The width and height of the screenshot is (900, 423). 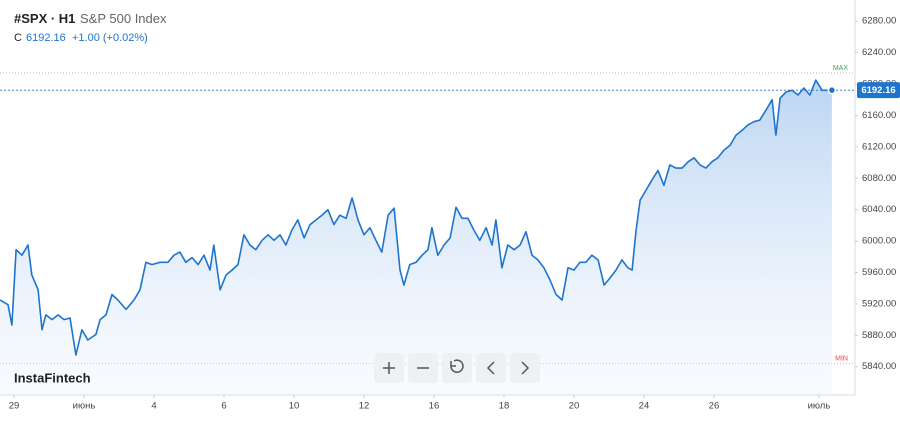 What do you see at coordinates (389, 368) in the screenshot?
I see `plus-icon` at bounding box center [389, 368].